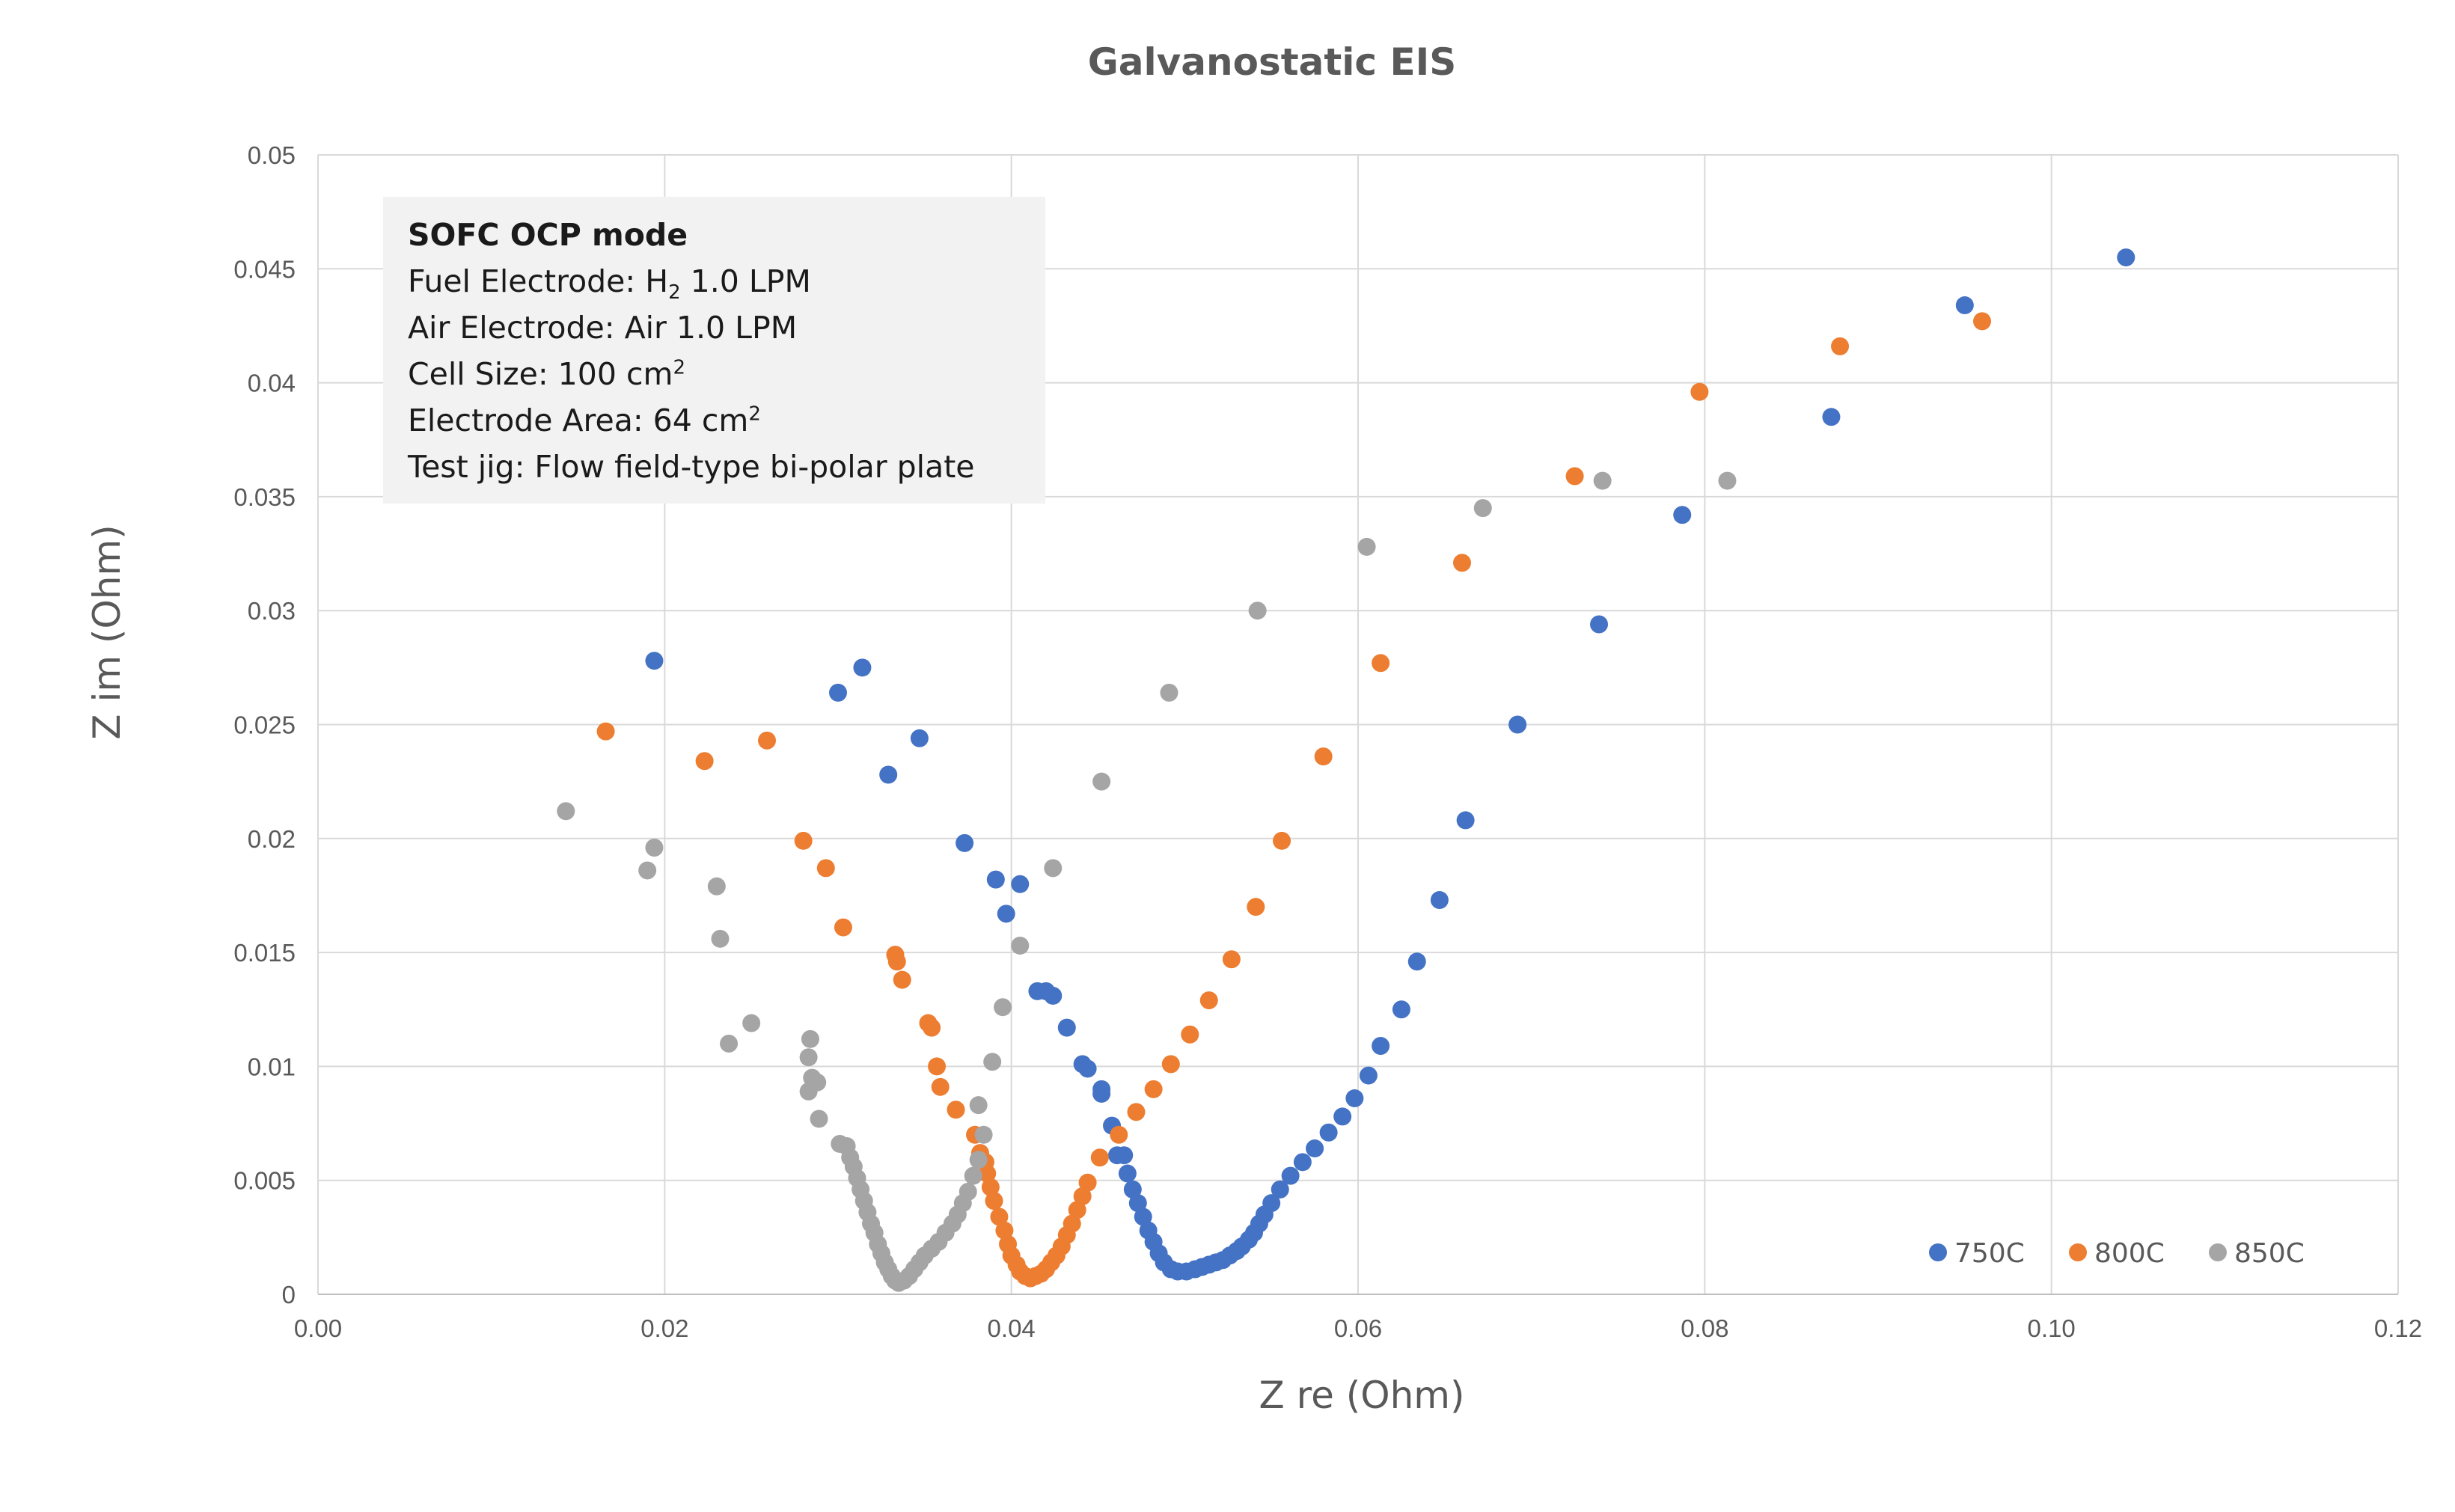  What do you see at coordinates (1938, 1252) in the screenshot?
I see `legend-marker-750C` at bounding box center [1938, 1252].